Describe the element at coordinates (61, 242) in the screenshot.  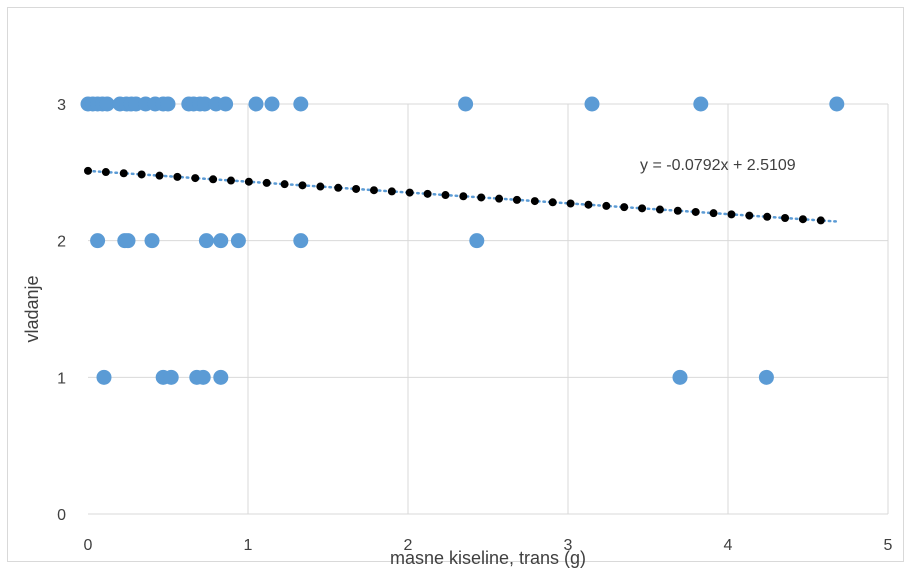
I see `y-tick-label: 2` at that location.